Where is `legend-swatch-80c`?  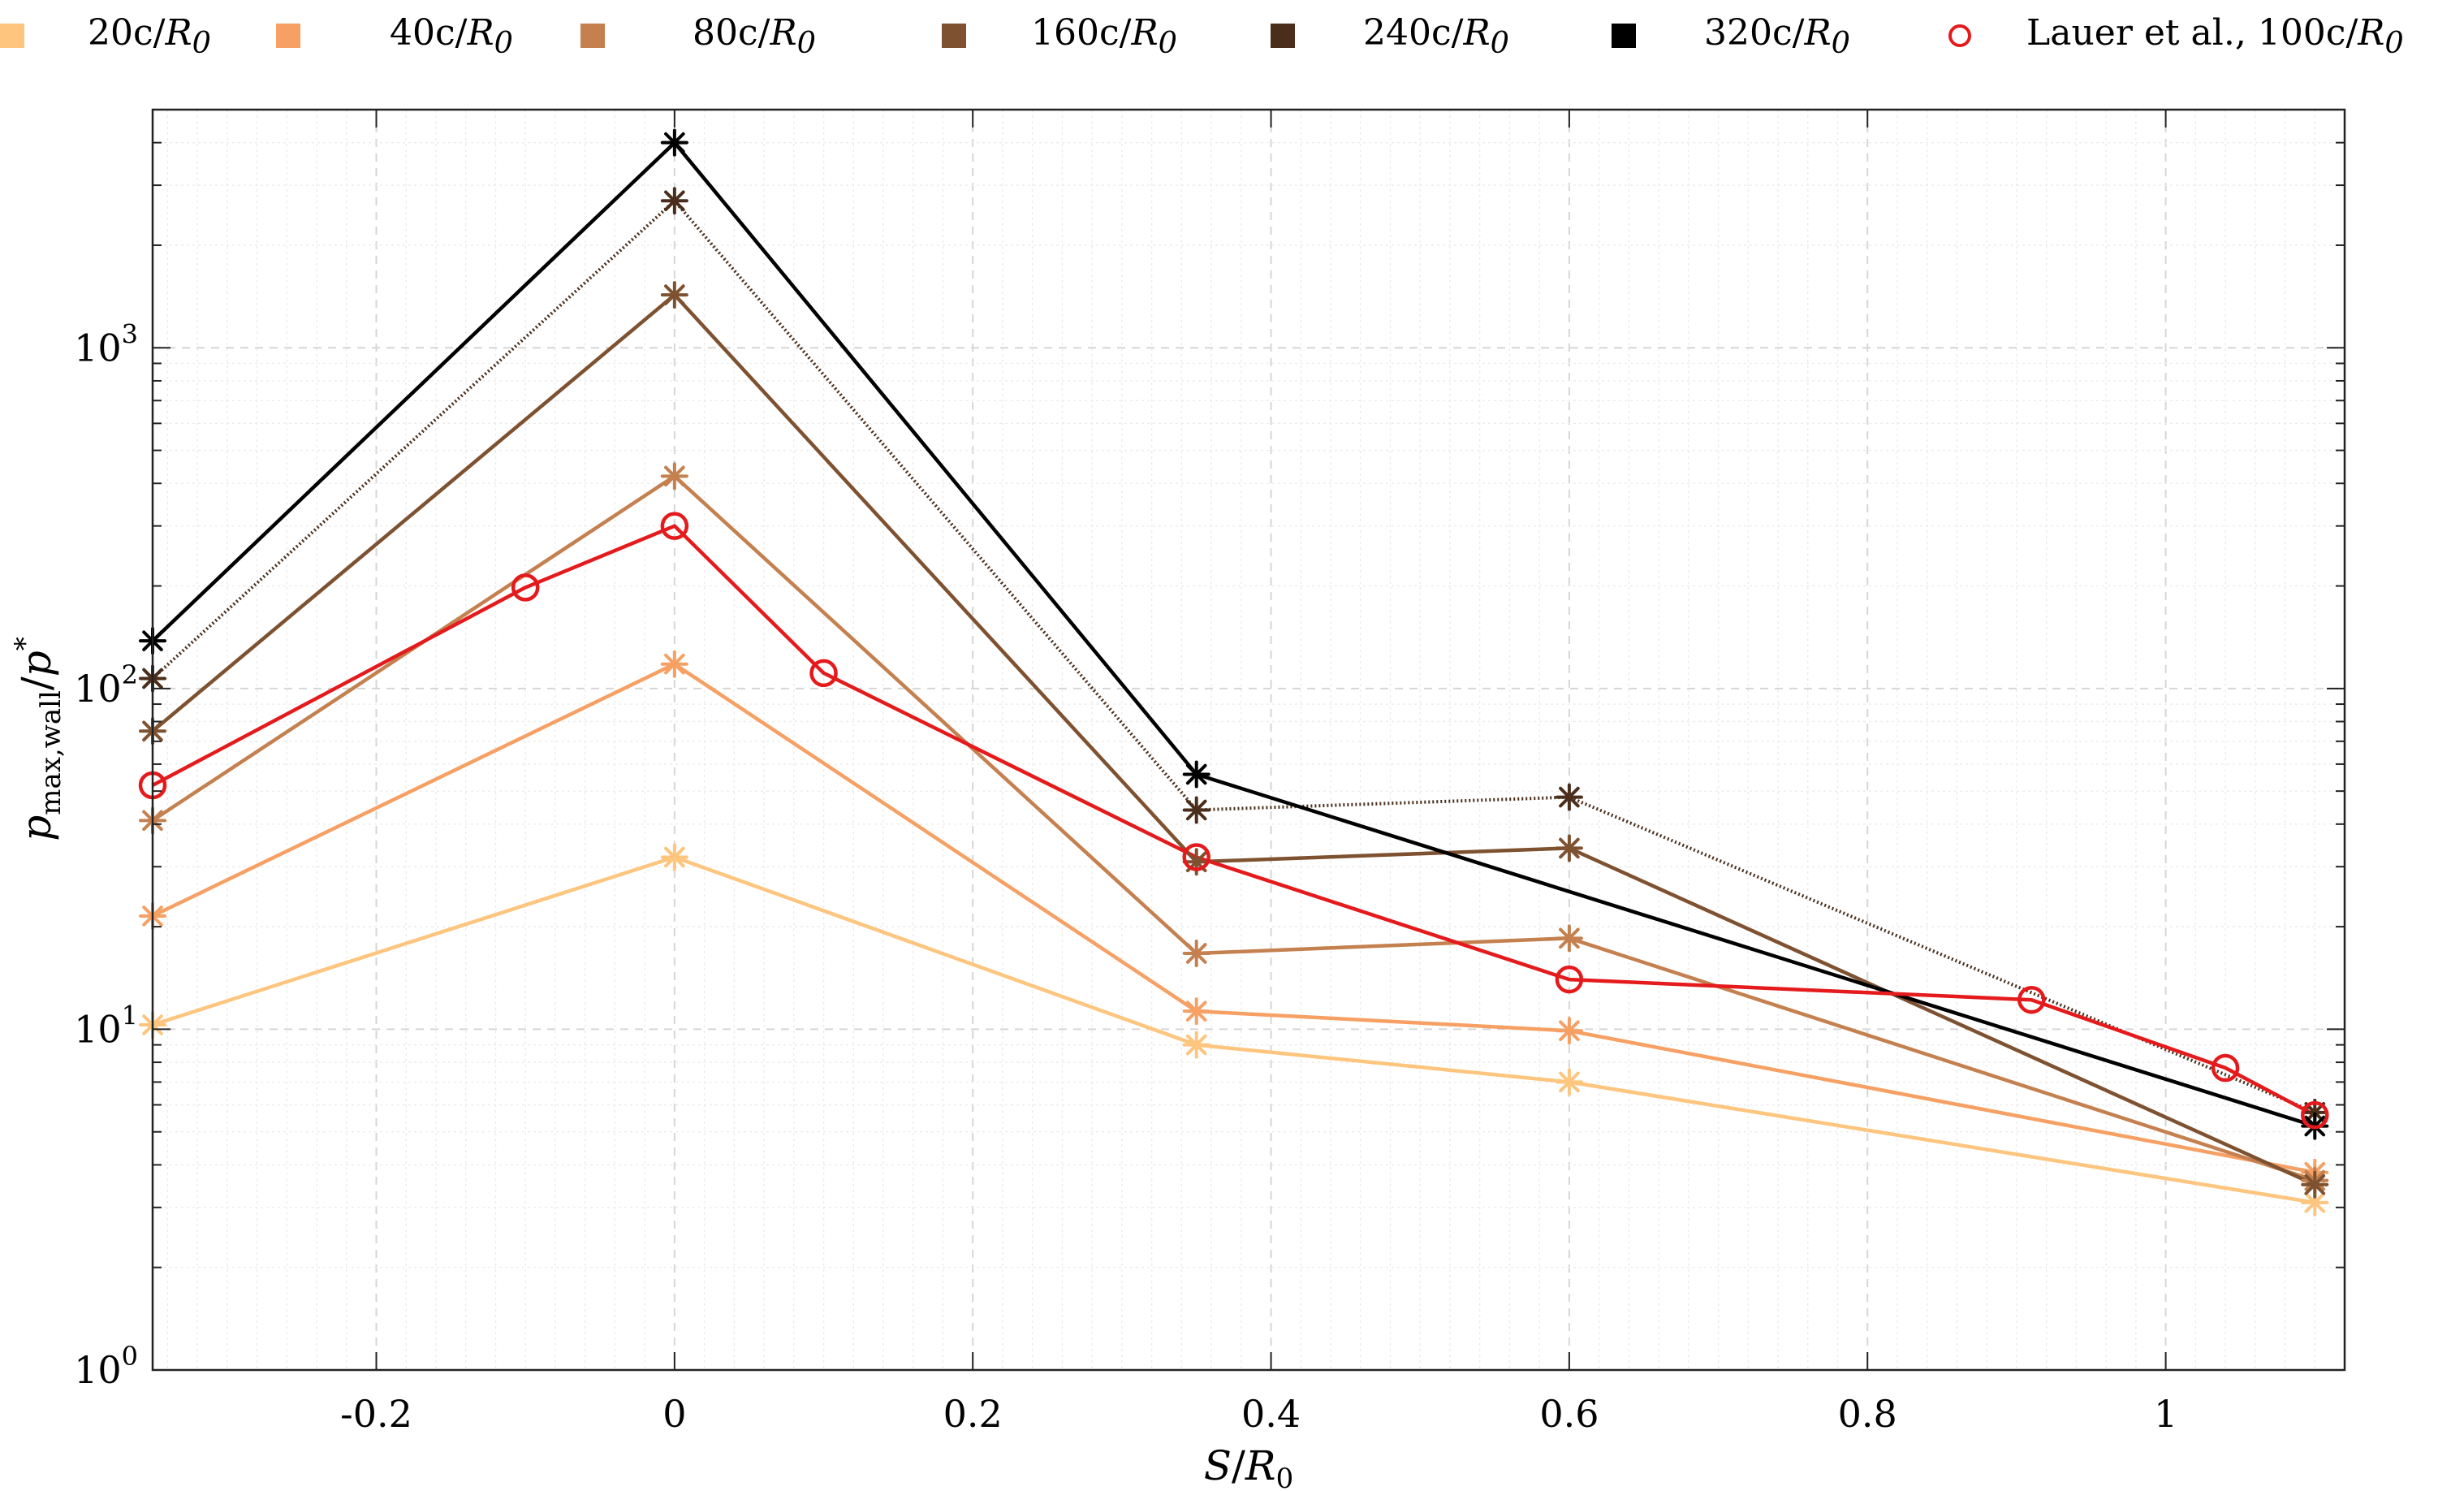 legend-swatch-80c is located at coordinates (592, 36).